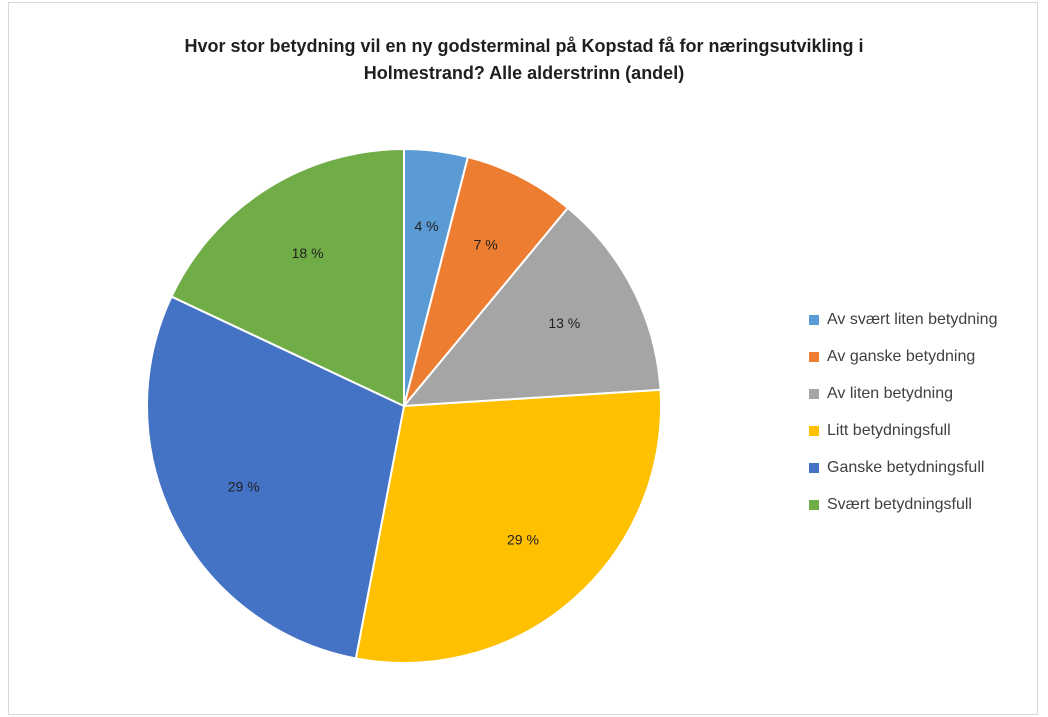 This screenshot has height=717, width=1048. What do you see at coordinates (890, 393) in the screenshot?
I see `legend-label: Av liten betydning` at bounding box center [890, 393].